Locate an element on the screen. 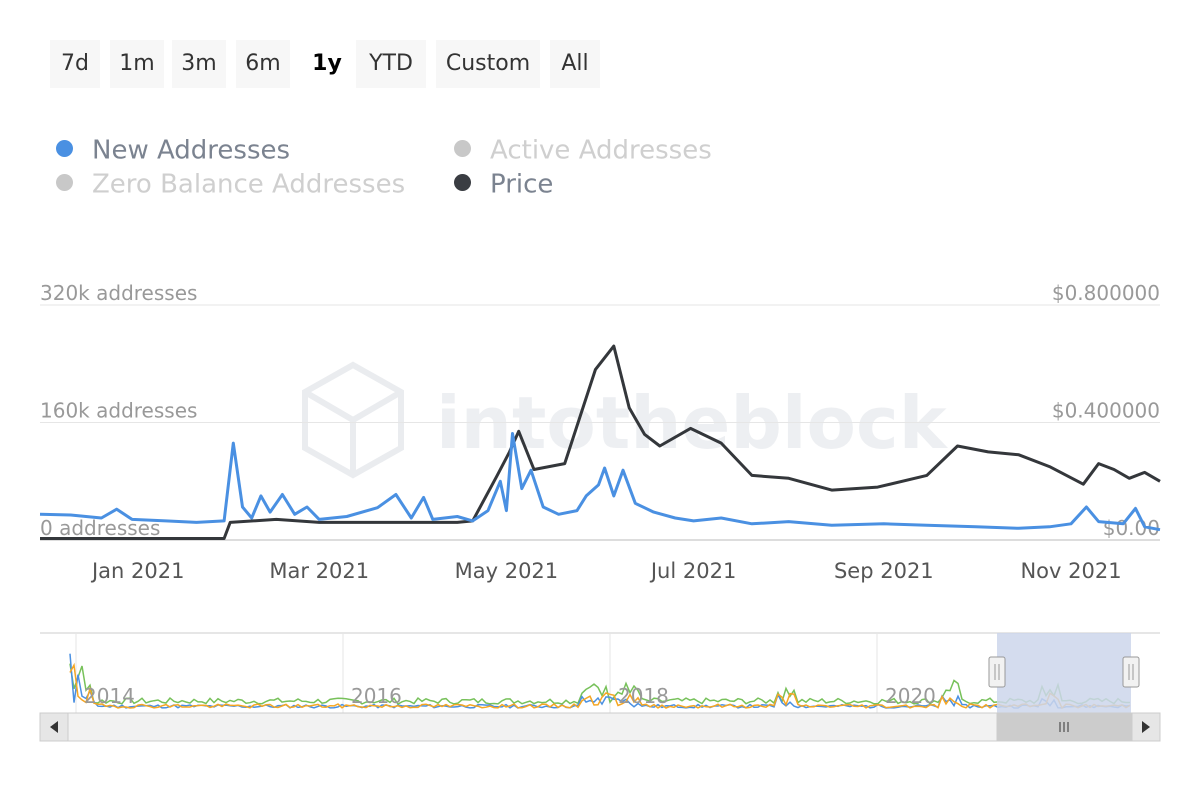 This screenshot has height=800, width=1200. legend-item-zero-balance-addresses: Zero Balance Addresses is located at coordinates (230, 184).